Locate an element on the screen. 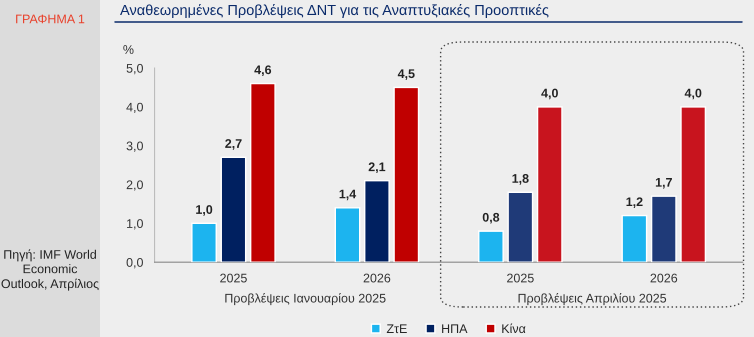 Image resolution: width=754 pixels, height=337 pixels. legend-label: ΖτΕ is located at coordinates (396, 329).